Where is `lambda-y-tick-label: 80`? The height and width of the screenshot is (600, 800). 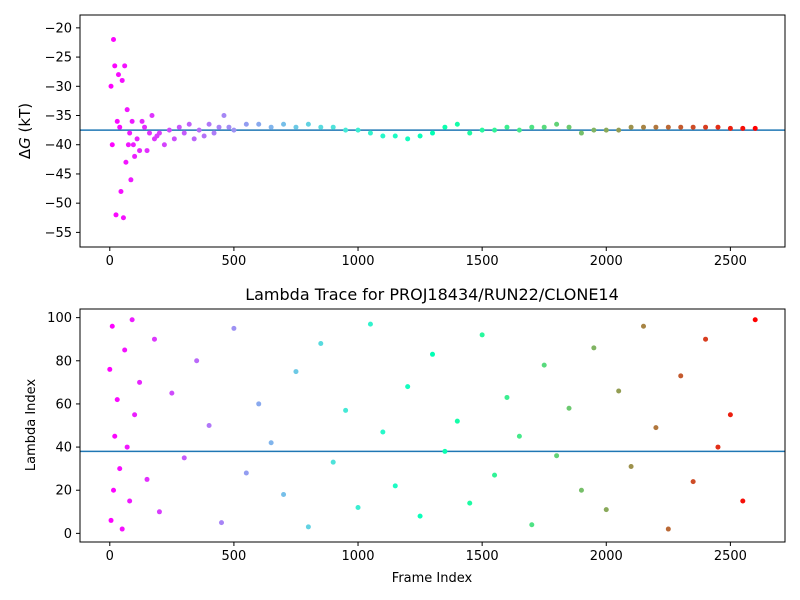 lambda-y-tick-label: 80 is located at coordinates (63, 361).